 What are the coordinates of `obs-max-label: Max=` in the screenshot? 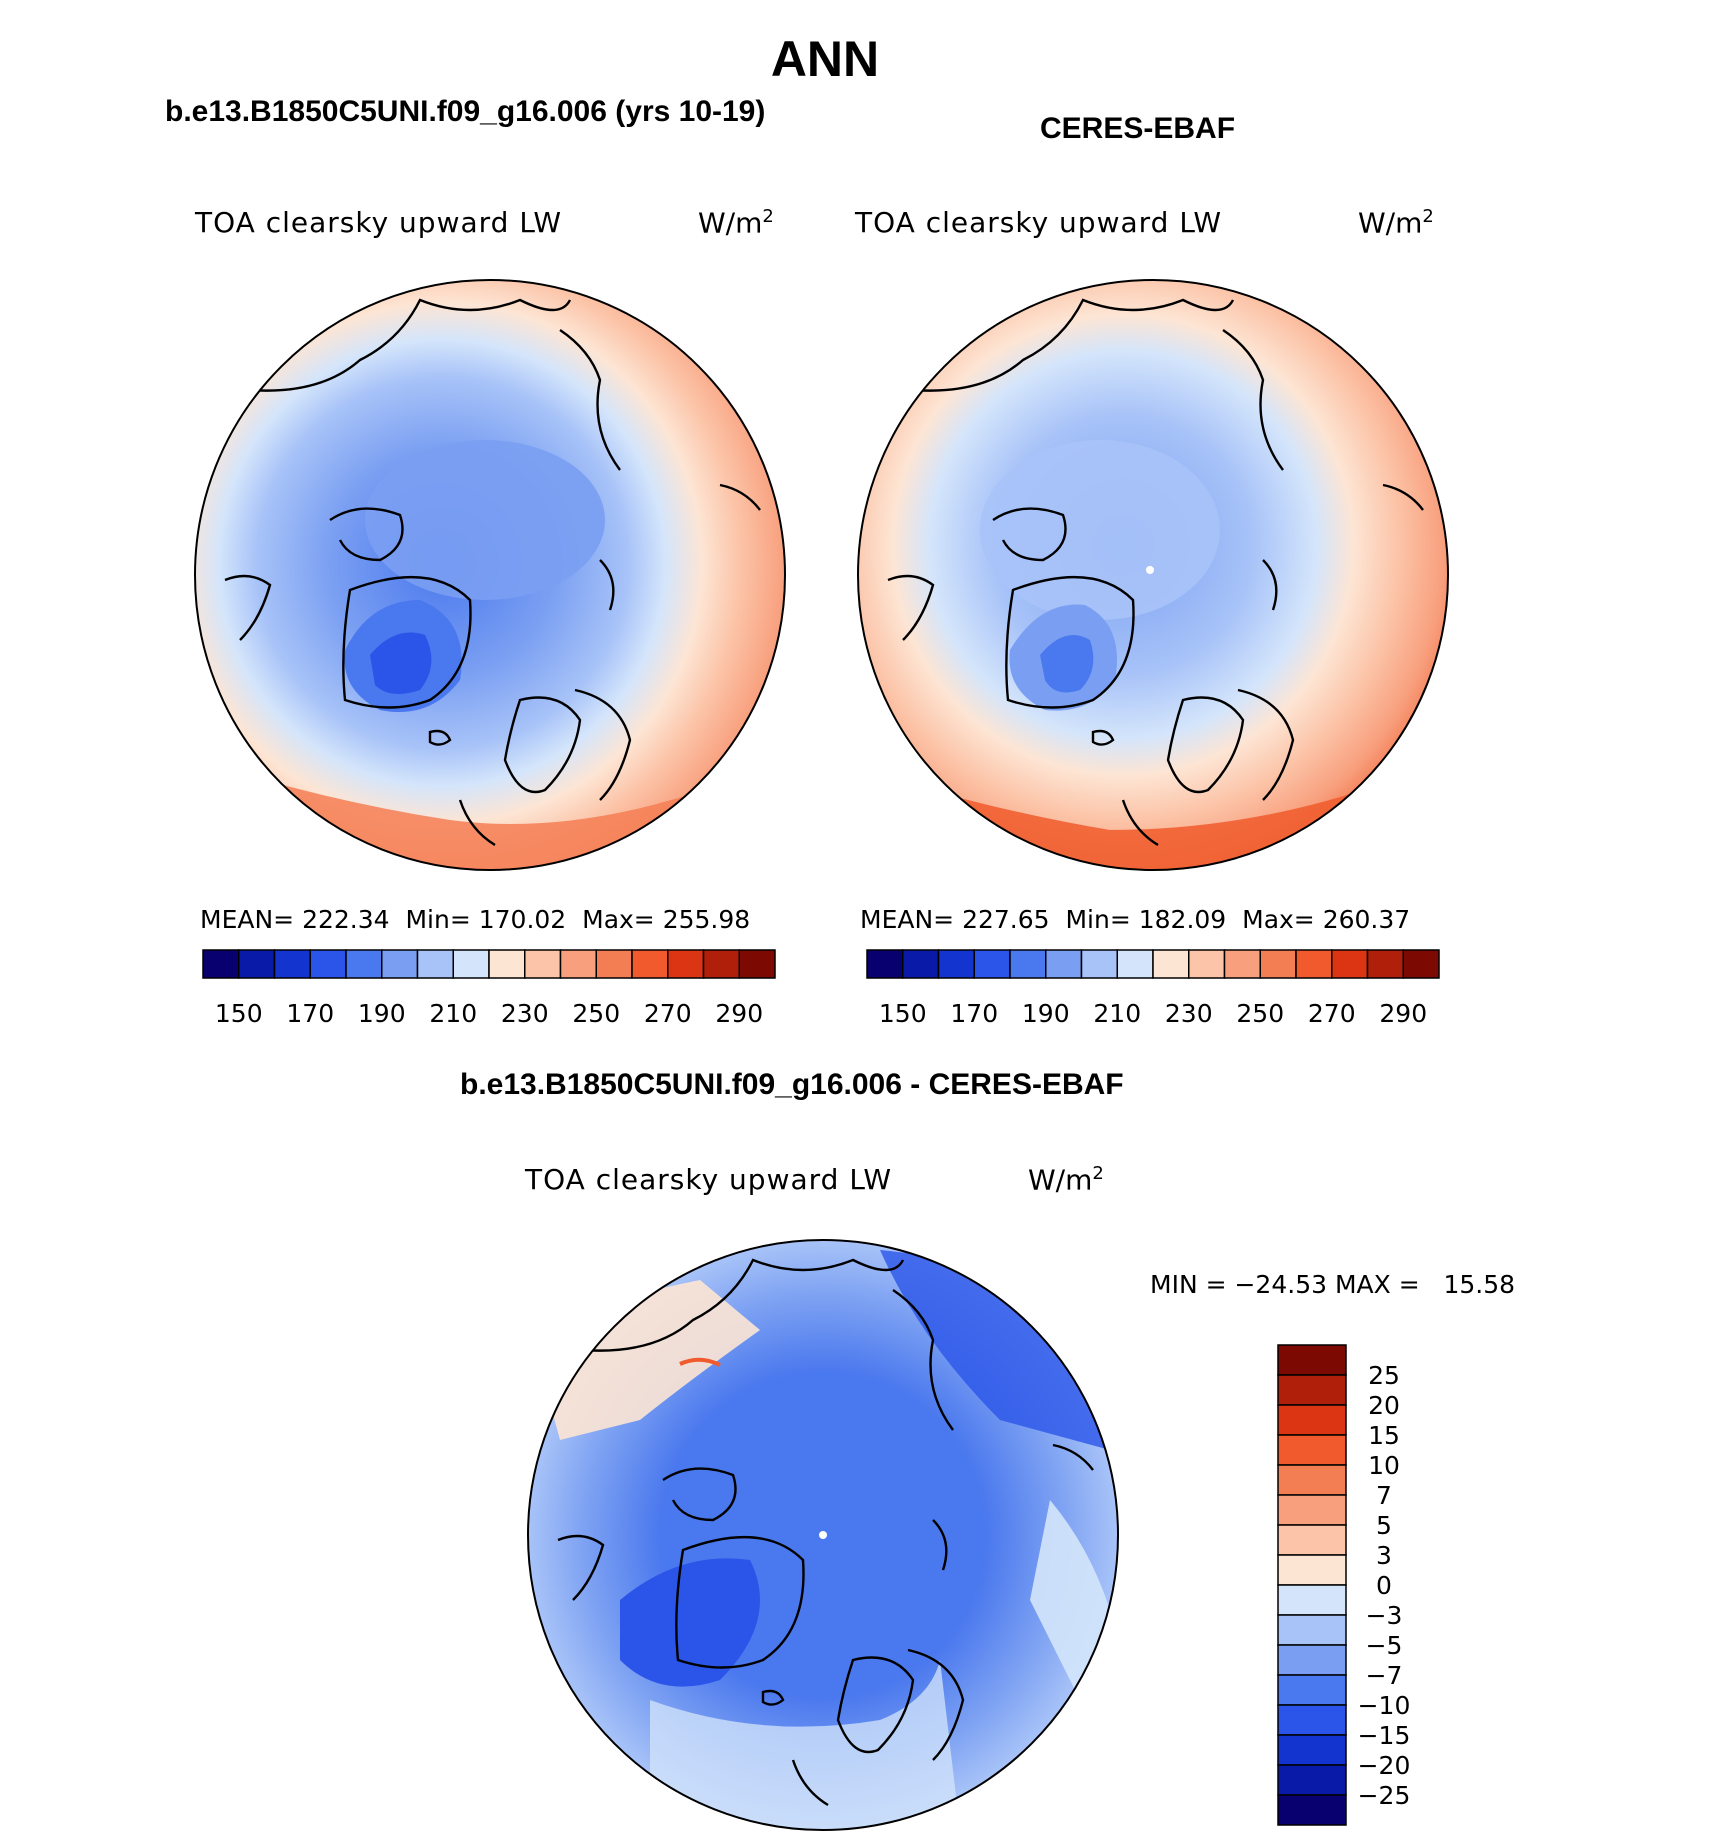 It's located at (1278, 919).